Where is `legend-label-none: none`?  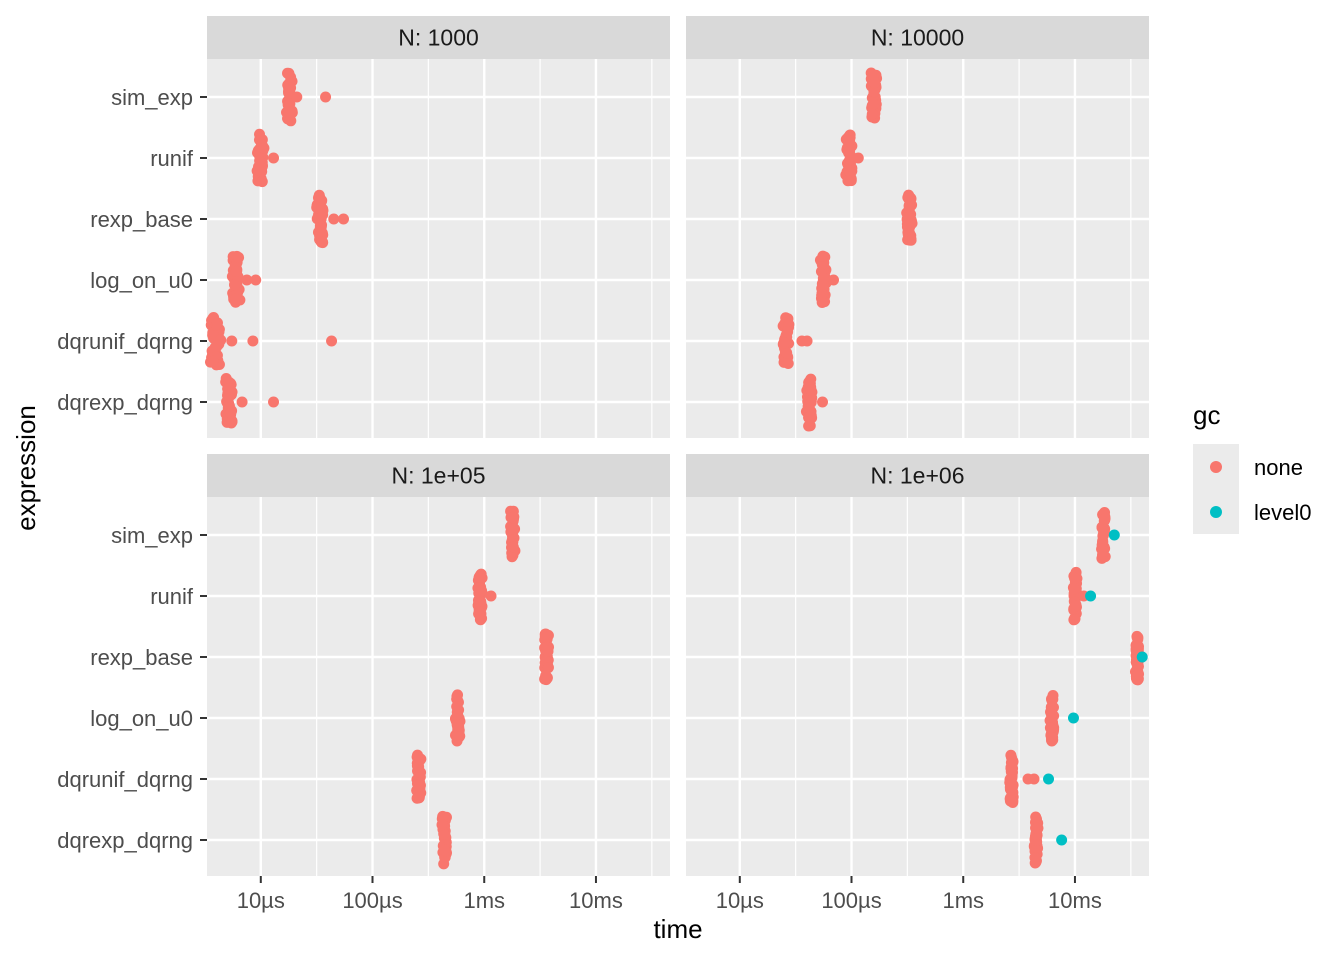 legend-label-none: none is located at coordinates (1278, 467).